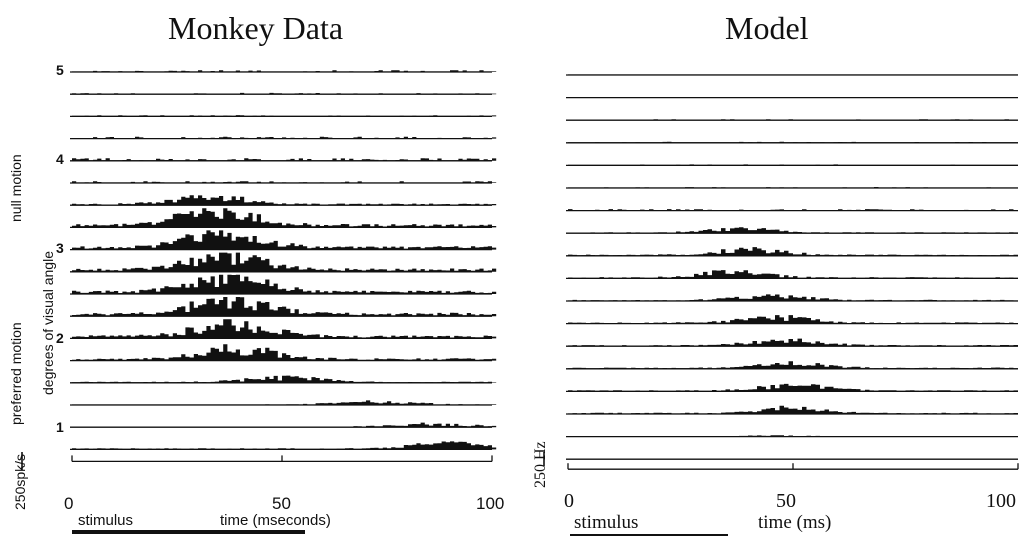 This screenshot has height=540, width=1026. What do you see at coordinates (16, 373) in the screenshot?
I see `preferred-motion-label: preferred motion` at bounding box center [16, 373].